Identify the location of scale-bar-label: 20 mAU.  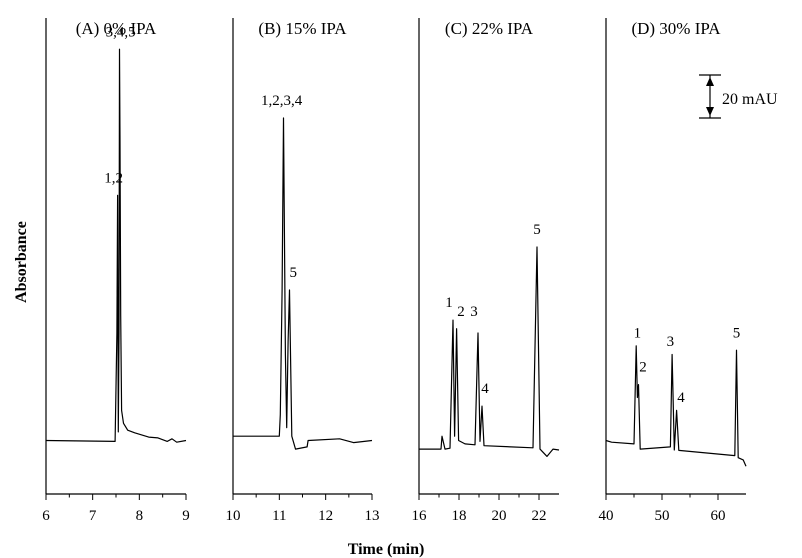
(750, 99).